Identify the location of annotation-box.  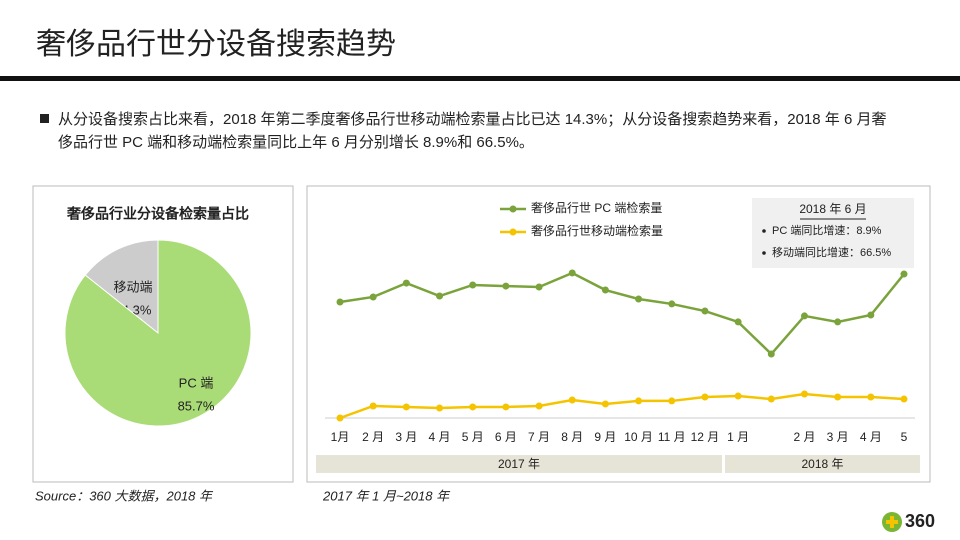
(833, 233).